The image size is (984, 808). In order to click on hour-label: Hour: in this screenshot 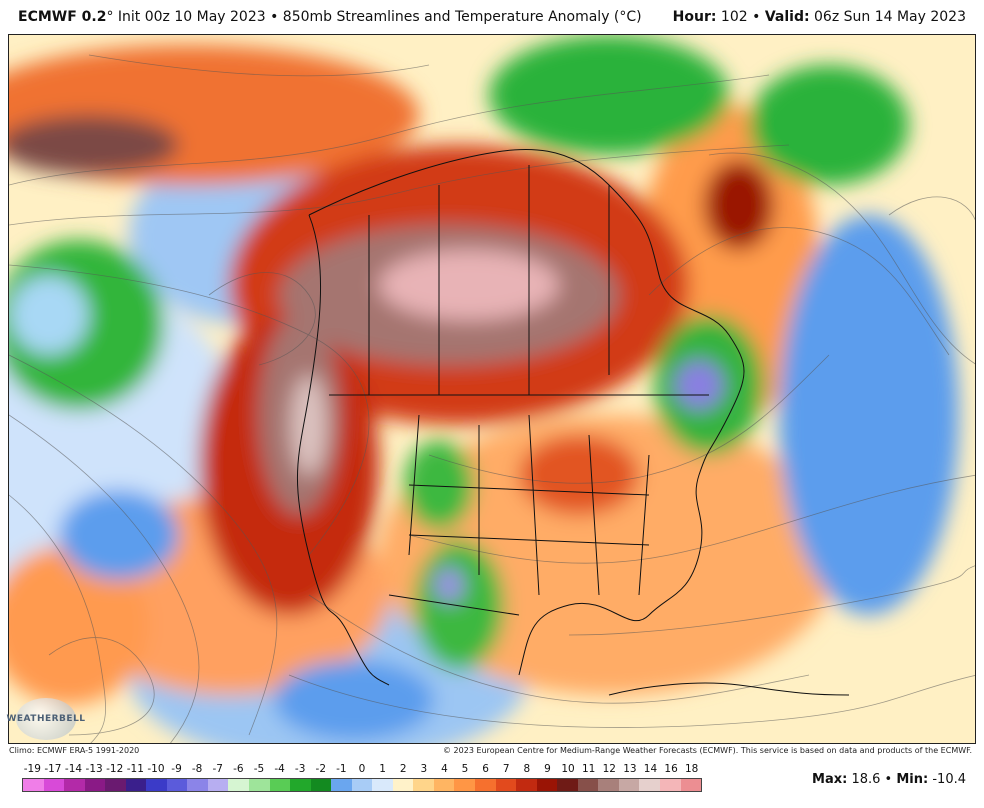, I will do `click(694, 17)`.